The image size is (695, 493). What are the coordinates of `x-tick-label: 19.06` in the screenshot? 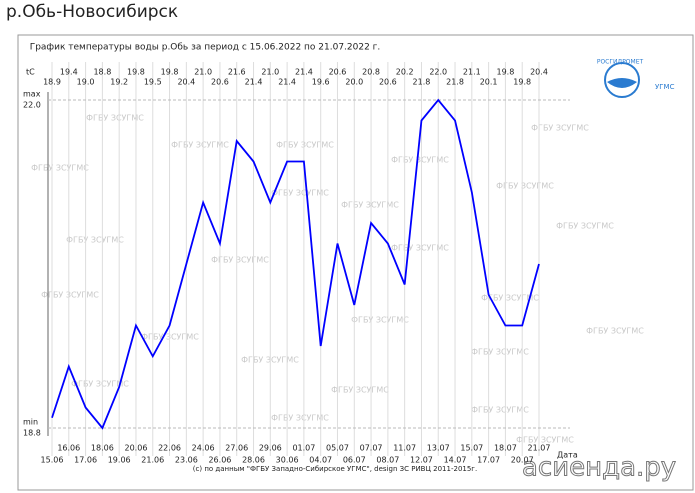 It's located at (119, 460).